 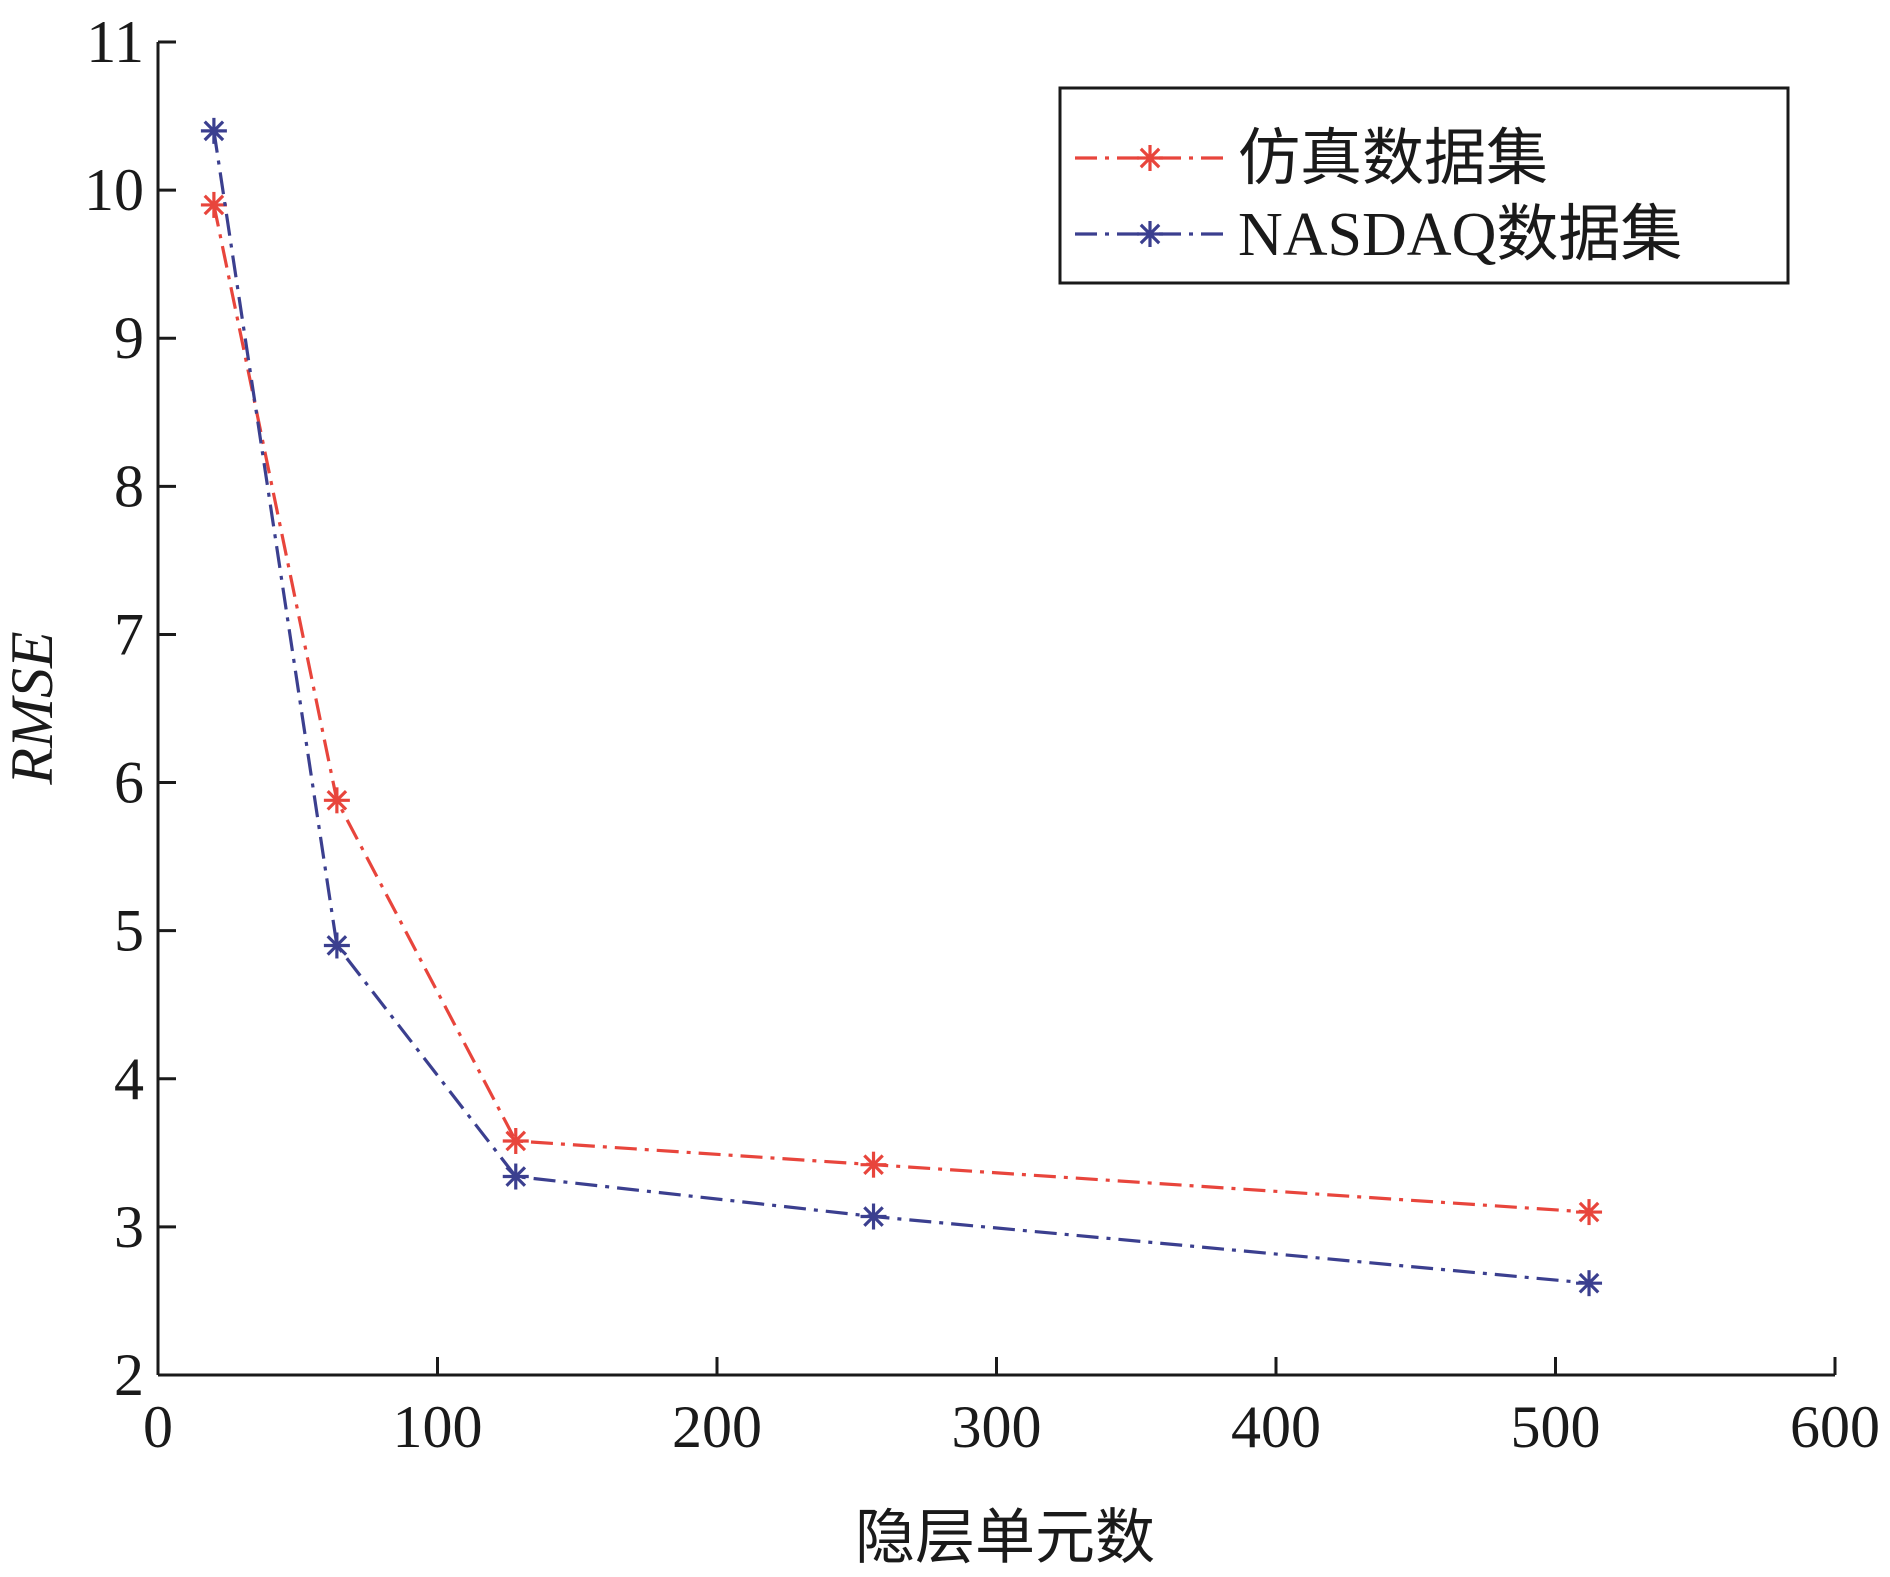 I want to click on y-tick-label-10: 10, so click(x=114, y=190).